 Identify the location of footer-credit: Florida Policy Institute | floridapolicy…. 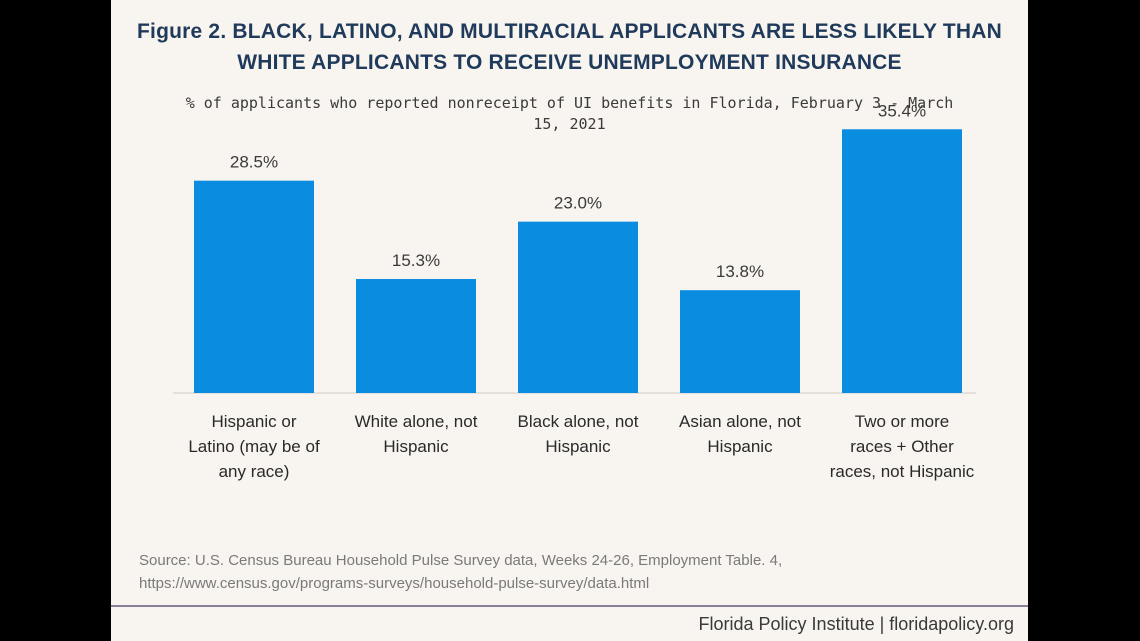
(856, 624).